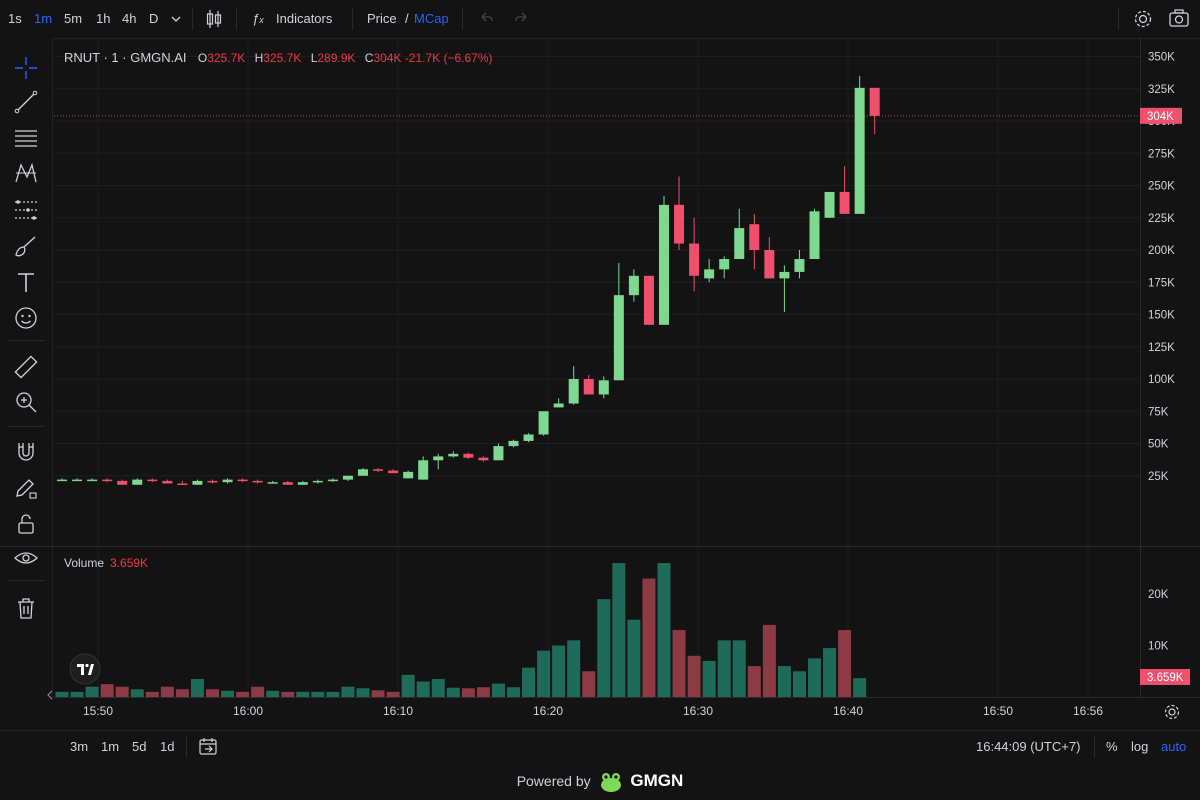 The height and width of the screenshot is (800, 1200). What do you see at coordinates (282, 58) in the screenshot?
I see `high-value: 325.7K` at bounding box center [282, 58].